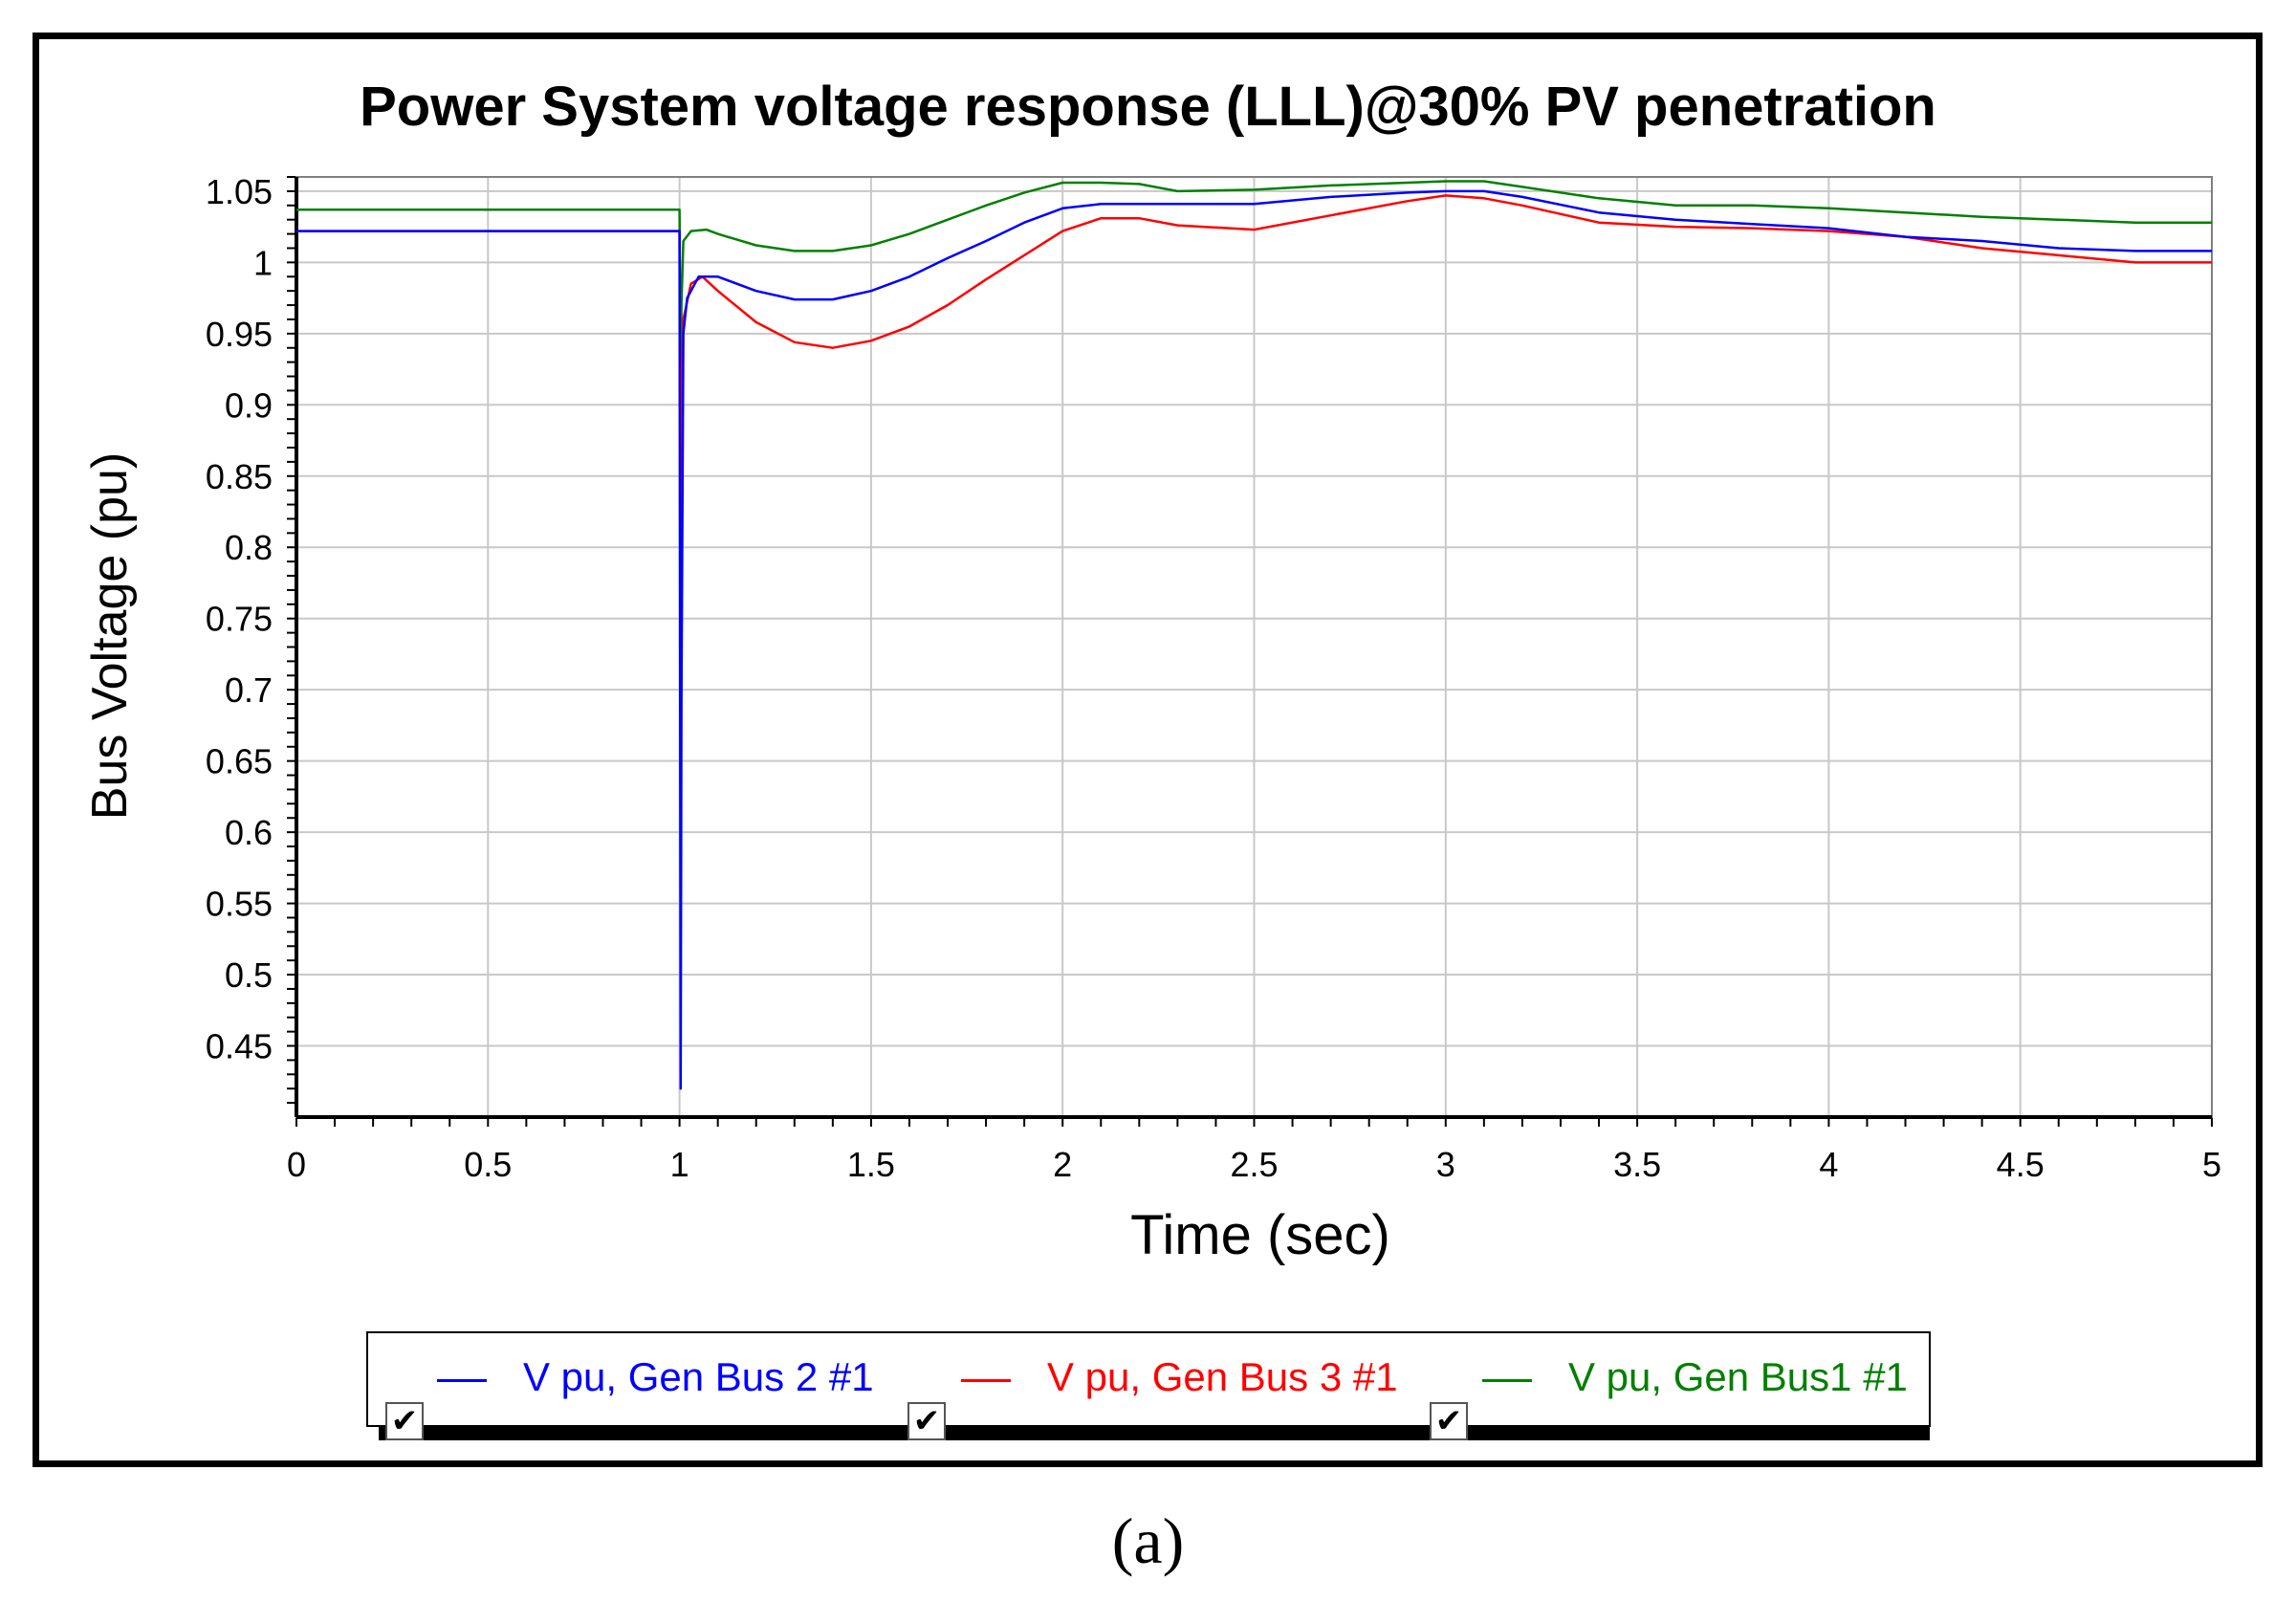 This screenshot has height=1602, width=2296. I want to click on y-tick-label: 0.5, so click(249, 975).